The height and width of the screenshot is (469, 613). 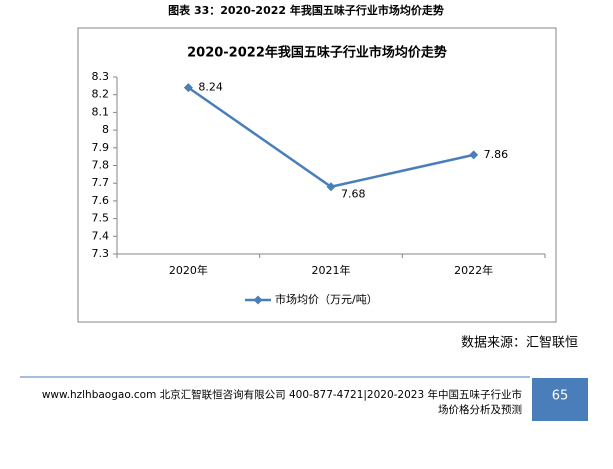 What do you see at coordinates (101, 165) in the screenshot?
I see `y-tick-label: 7.8` at bounding box center [101, 165].